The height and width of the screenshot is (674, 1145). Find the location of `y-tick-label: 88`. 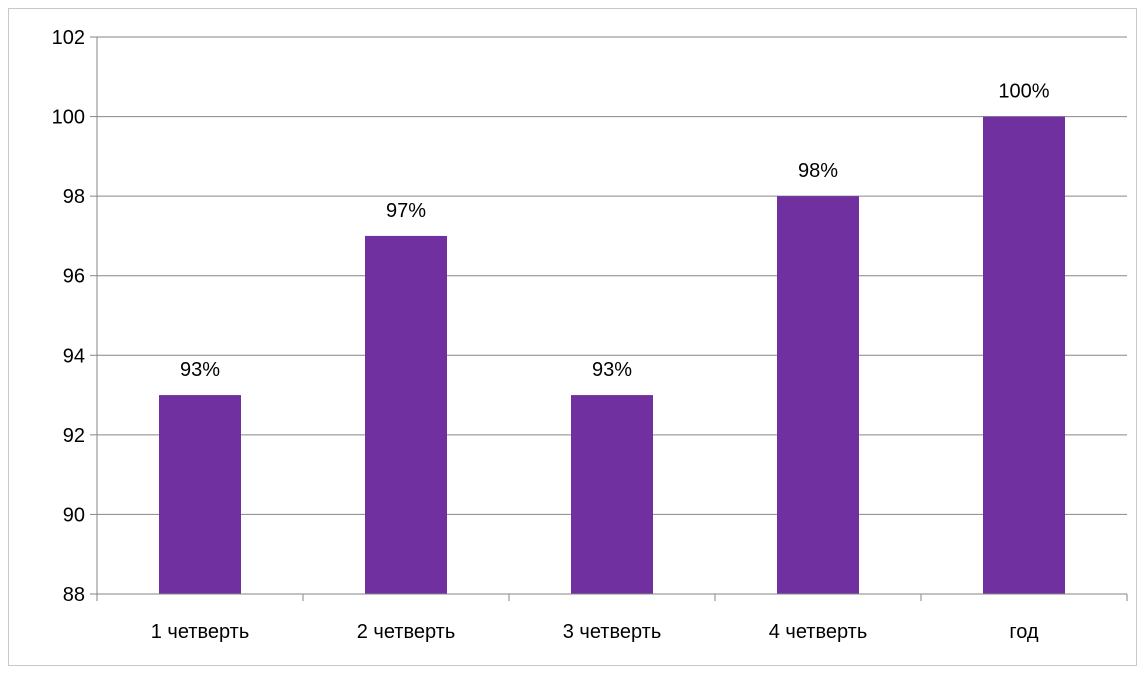

y-tick-label: 88 is located at coordinates (74, 595).